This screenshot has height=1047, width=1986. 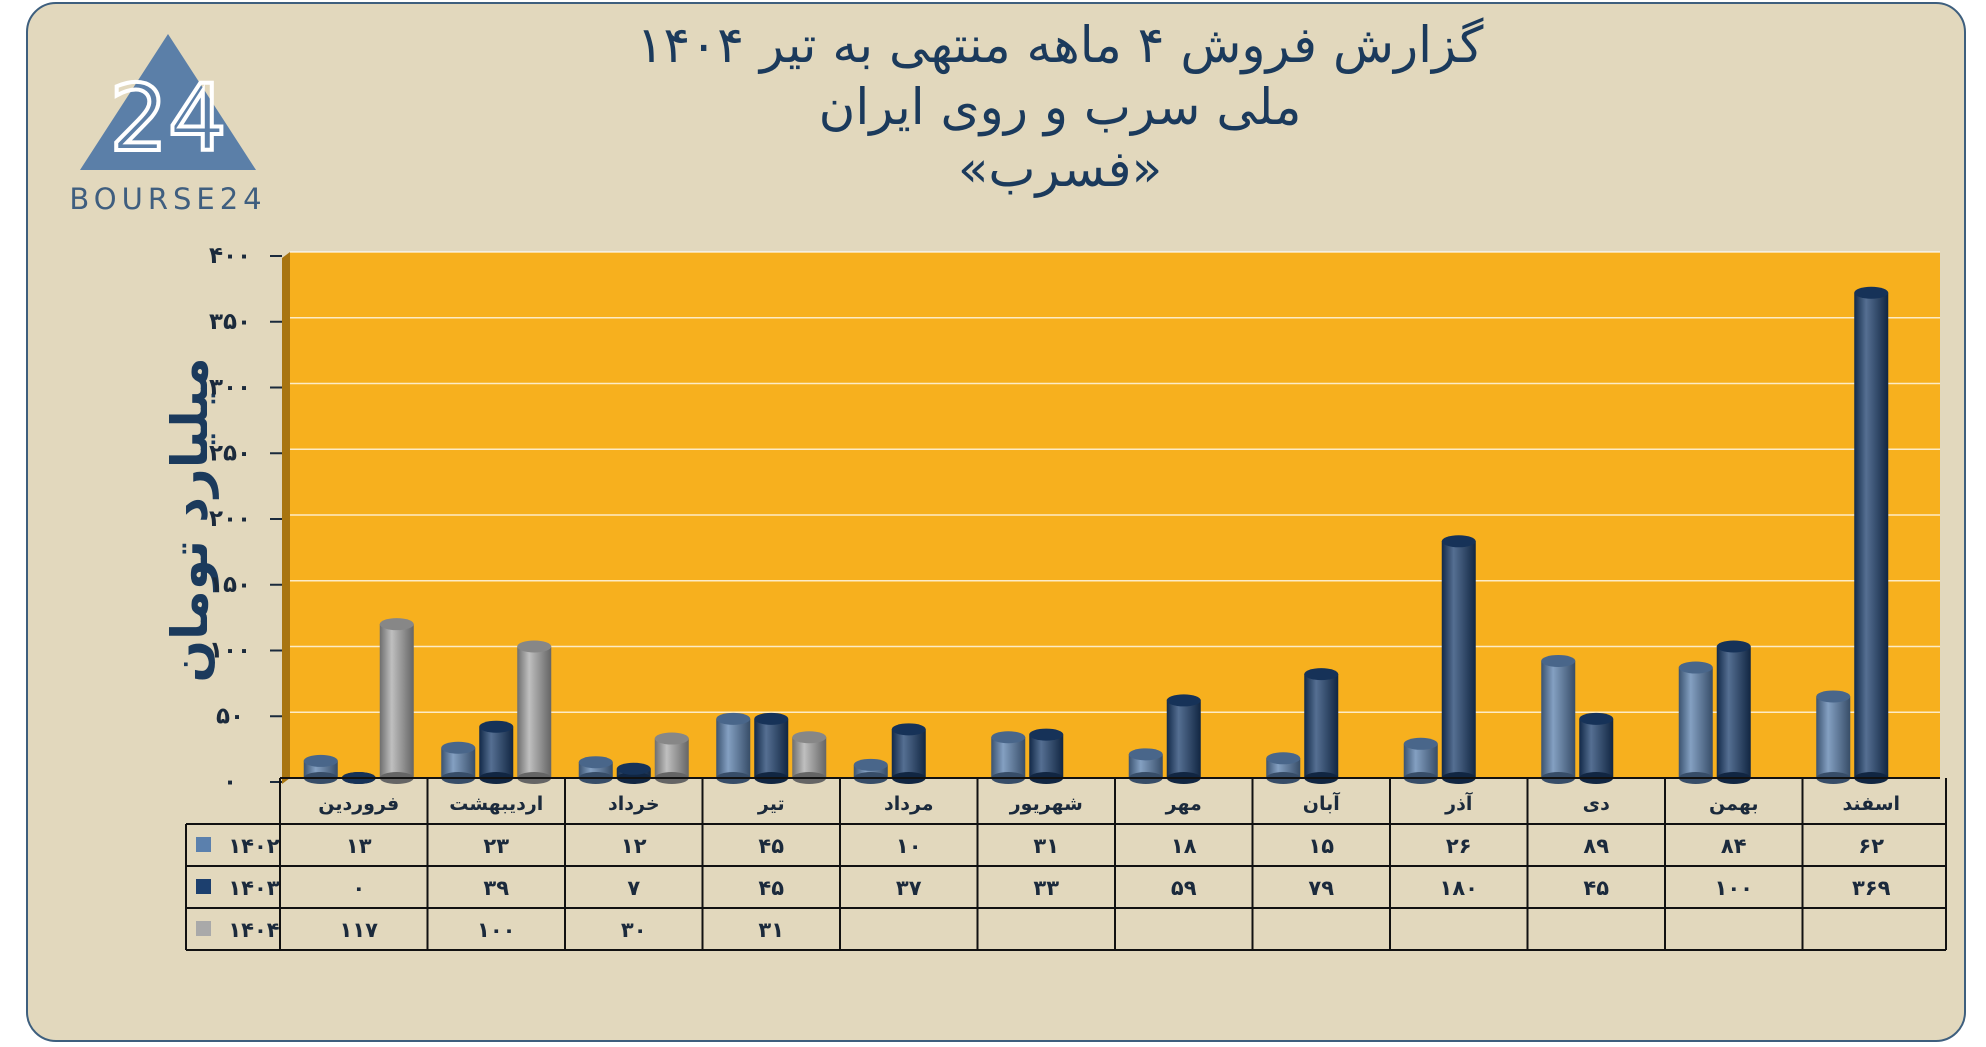 What do you see at coordinates (496, 888) in the screenshot?
I see `data-label: ۳۹` at bounding box center [496, 888].